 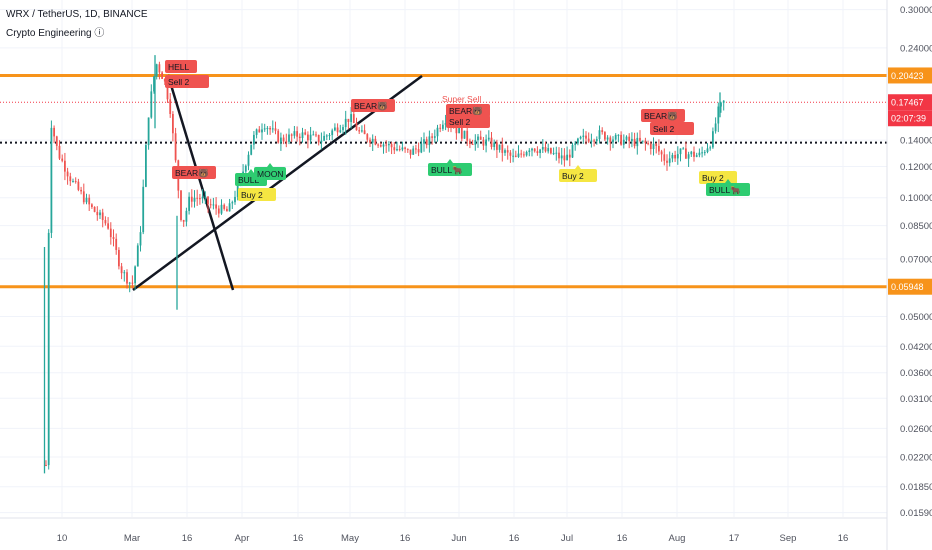 I want to click on indicator-name: Crypto Engineering ⓘ, so click(x=55, y=33).